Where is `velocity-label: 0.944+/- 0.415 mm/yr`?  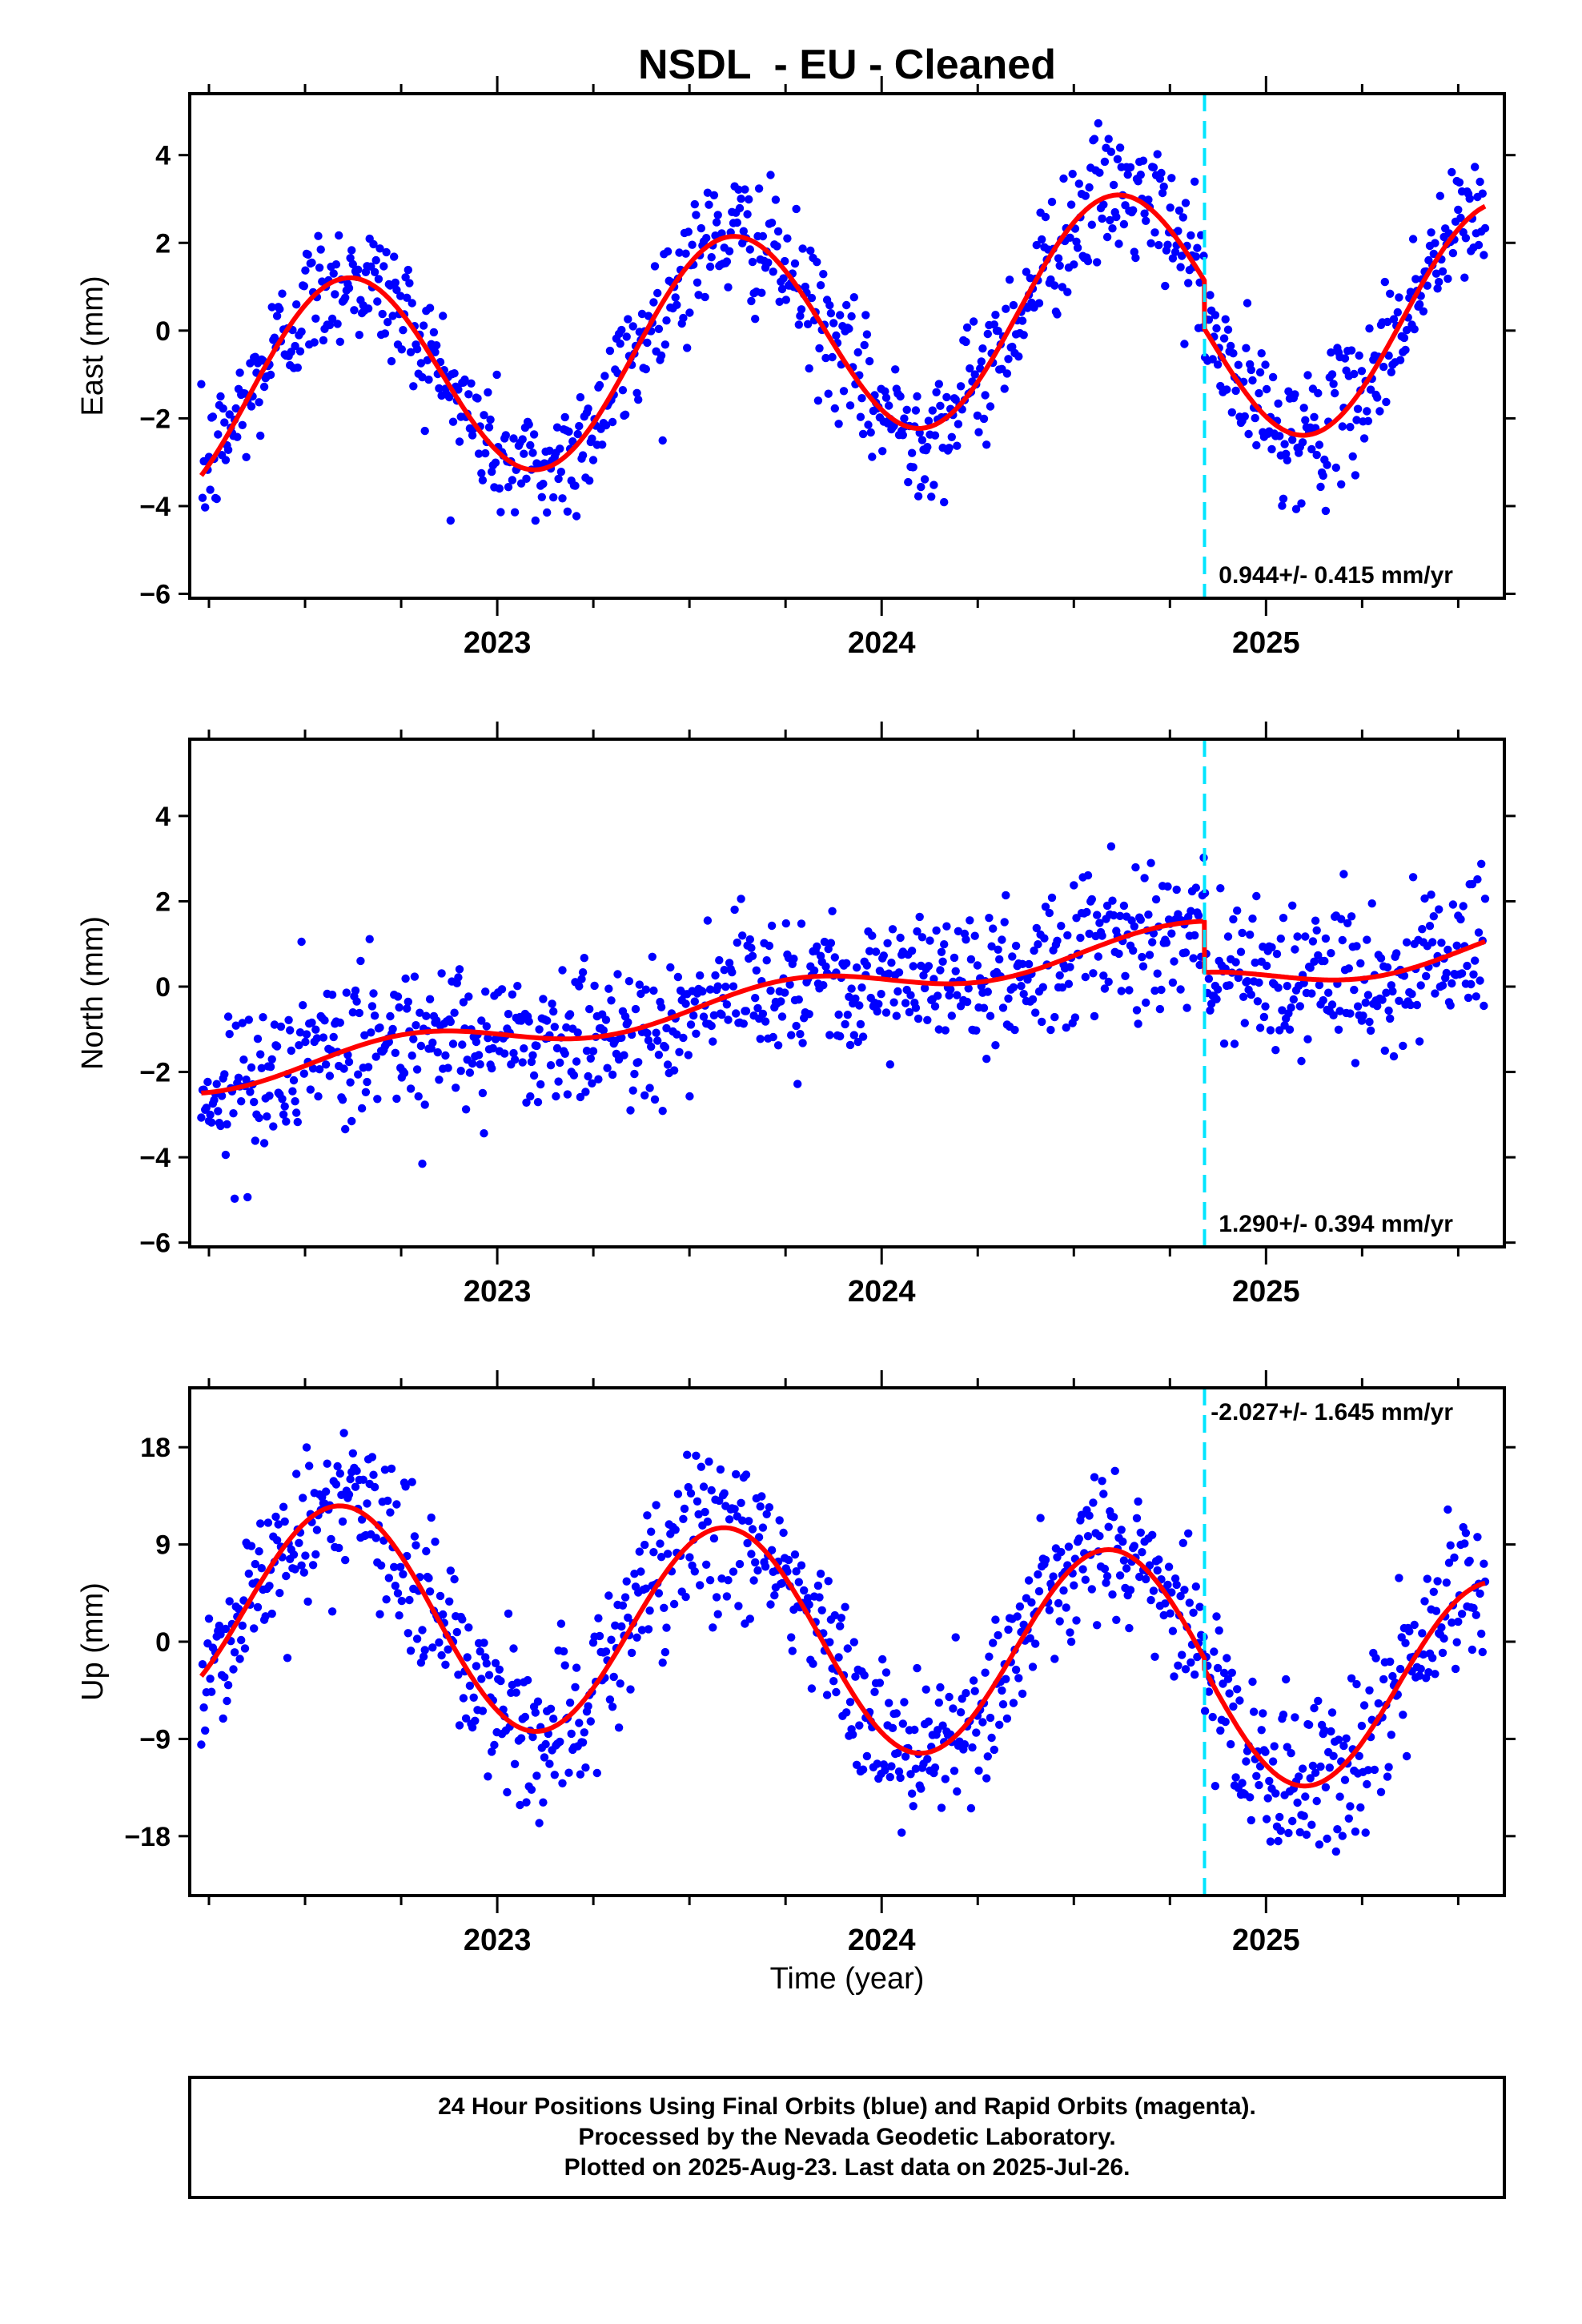
velocity-label: 0.944+/- 0.415 mm/yr is located at coordinates (1336, 575).